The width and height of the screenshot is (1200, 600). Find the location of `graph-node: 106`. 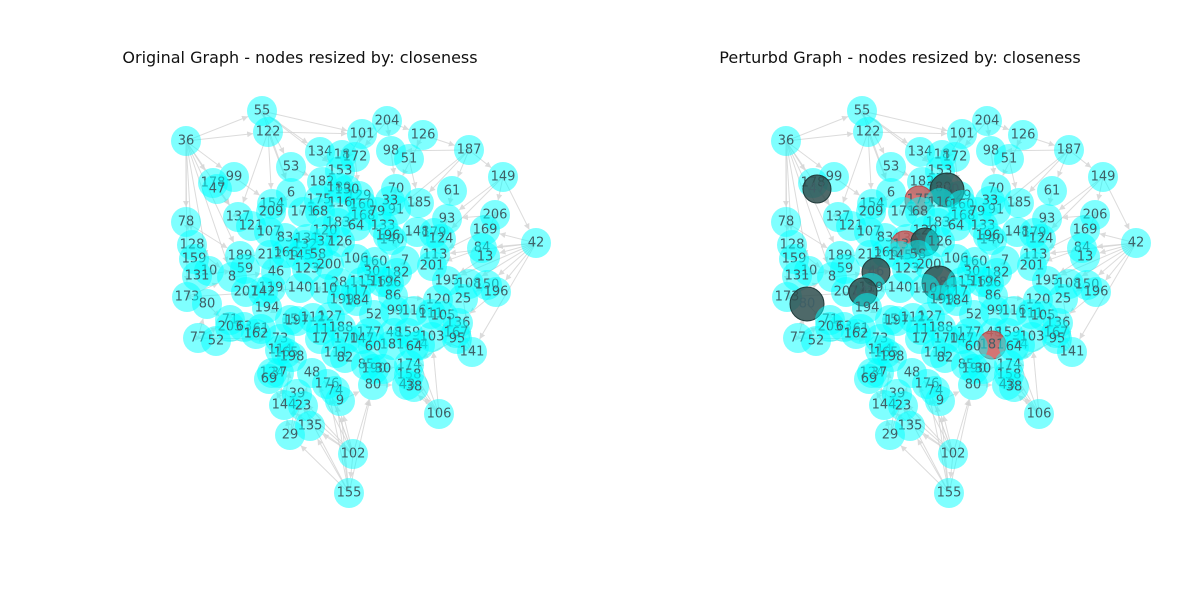

graph-node: 106 is located at coordinates (439, 414).